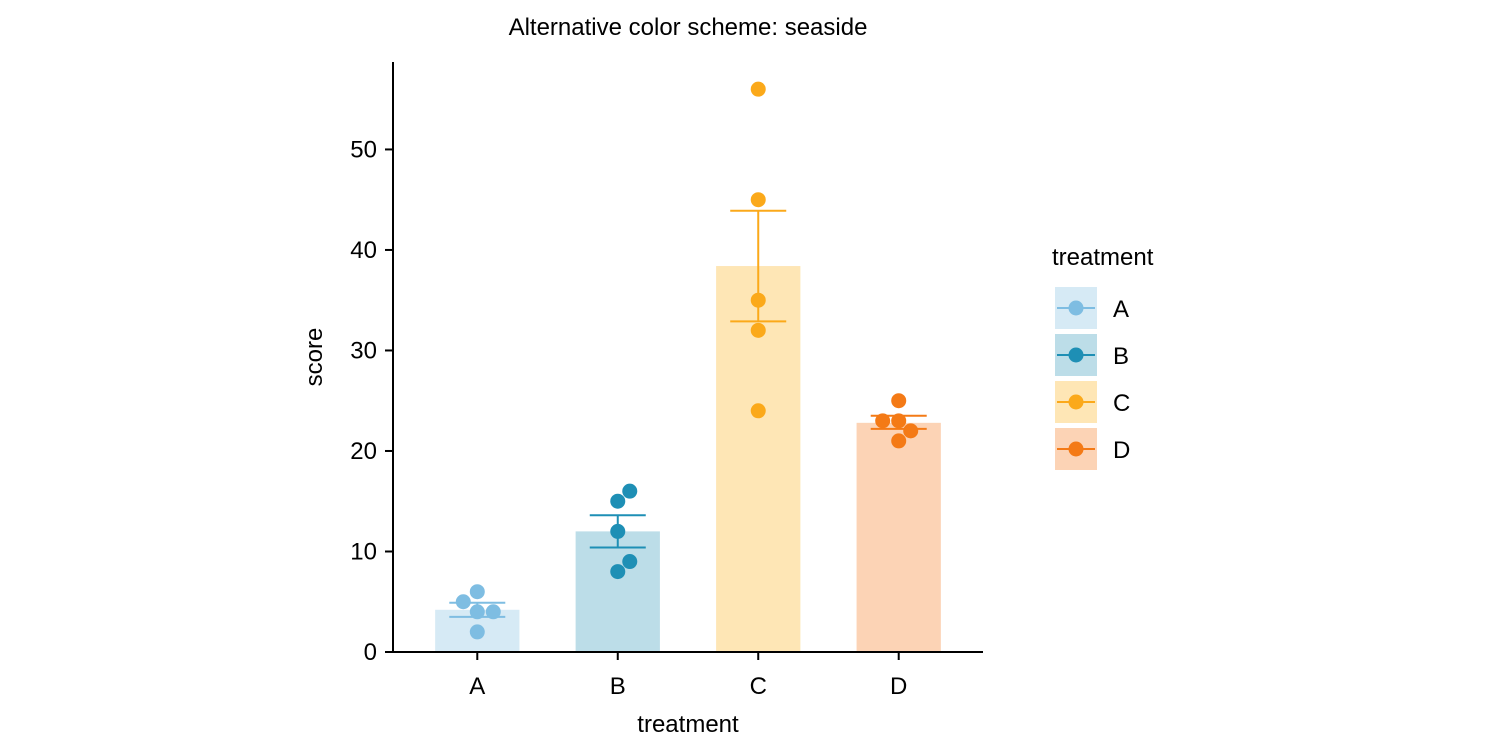 Image resolution: width=1500 pixels, height=750 pixels. I want to click on y-tick-label: 20, so click(363, 451).